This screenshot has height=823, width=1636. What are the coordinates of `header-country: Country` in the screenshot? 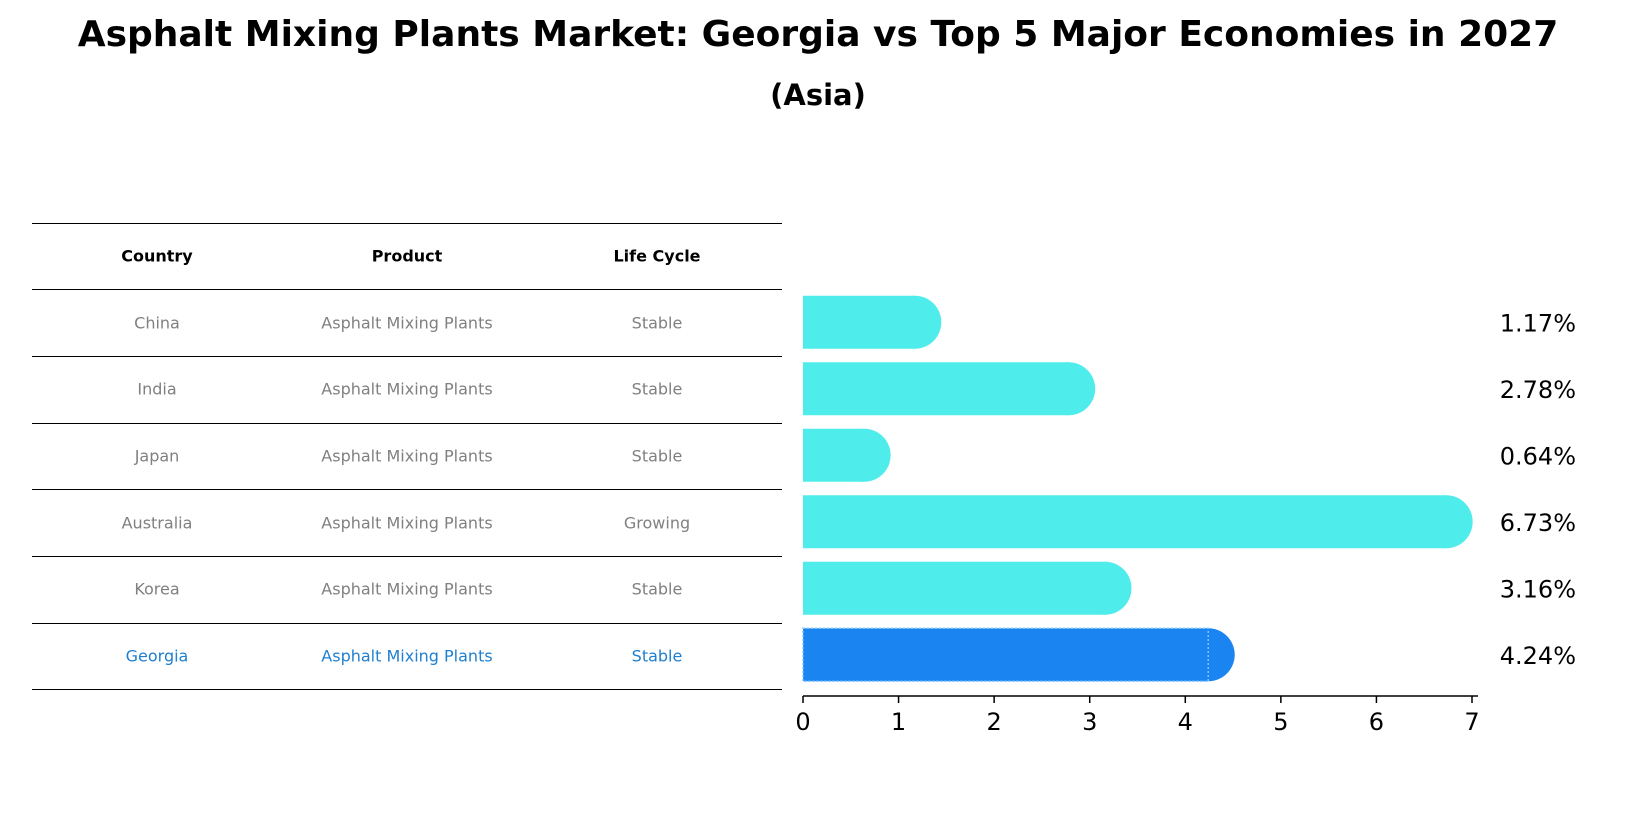 It's located at (157, 256).